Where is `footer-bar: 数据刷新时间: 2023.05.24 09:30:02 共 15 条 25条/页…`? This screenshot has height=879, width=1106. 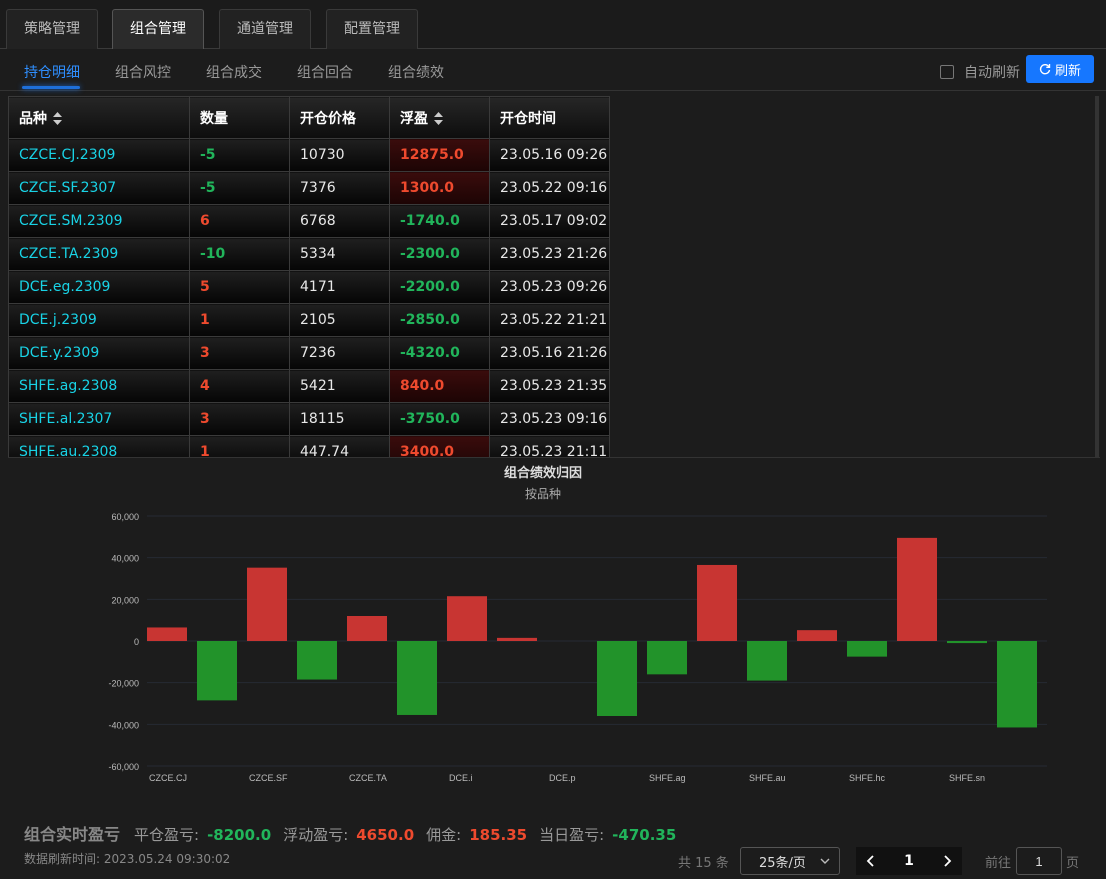
footer-bar: 数据刷新时间: 2023.05.24 09:30:02 共 15 条 25条/页… is located at coordinates (553, 861).